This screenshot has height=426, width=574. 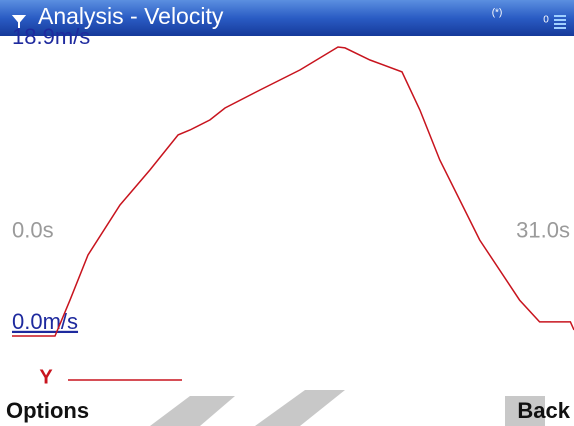 What do you see at coordinates (46, 377) in the screenshot?
I see `legend-label: Y` at bounding box center [46, 377].